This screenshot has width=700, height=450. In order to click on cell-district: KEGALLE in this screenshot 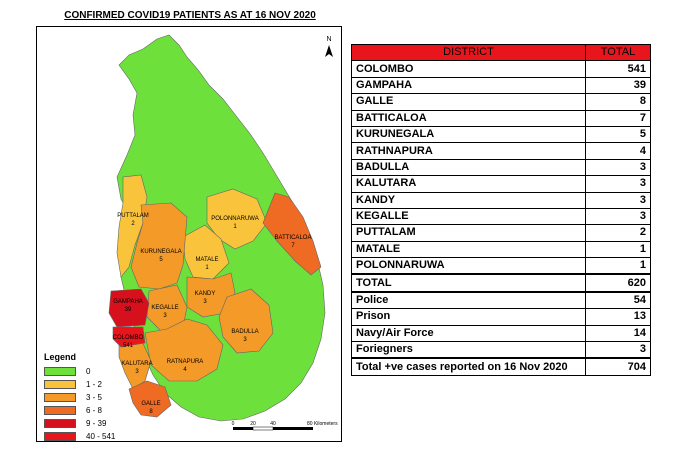, I will do `click(468, 216)`.